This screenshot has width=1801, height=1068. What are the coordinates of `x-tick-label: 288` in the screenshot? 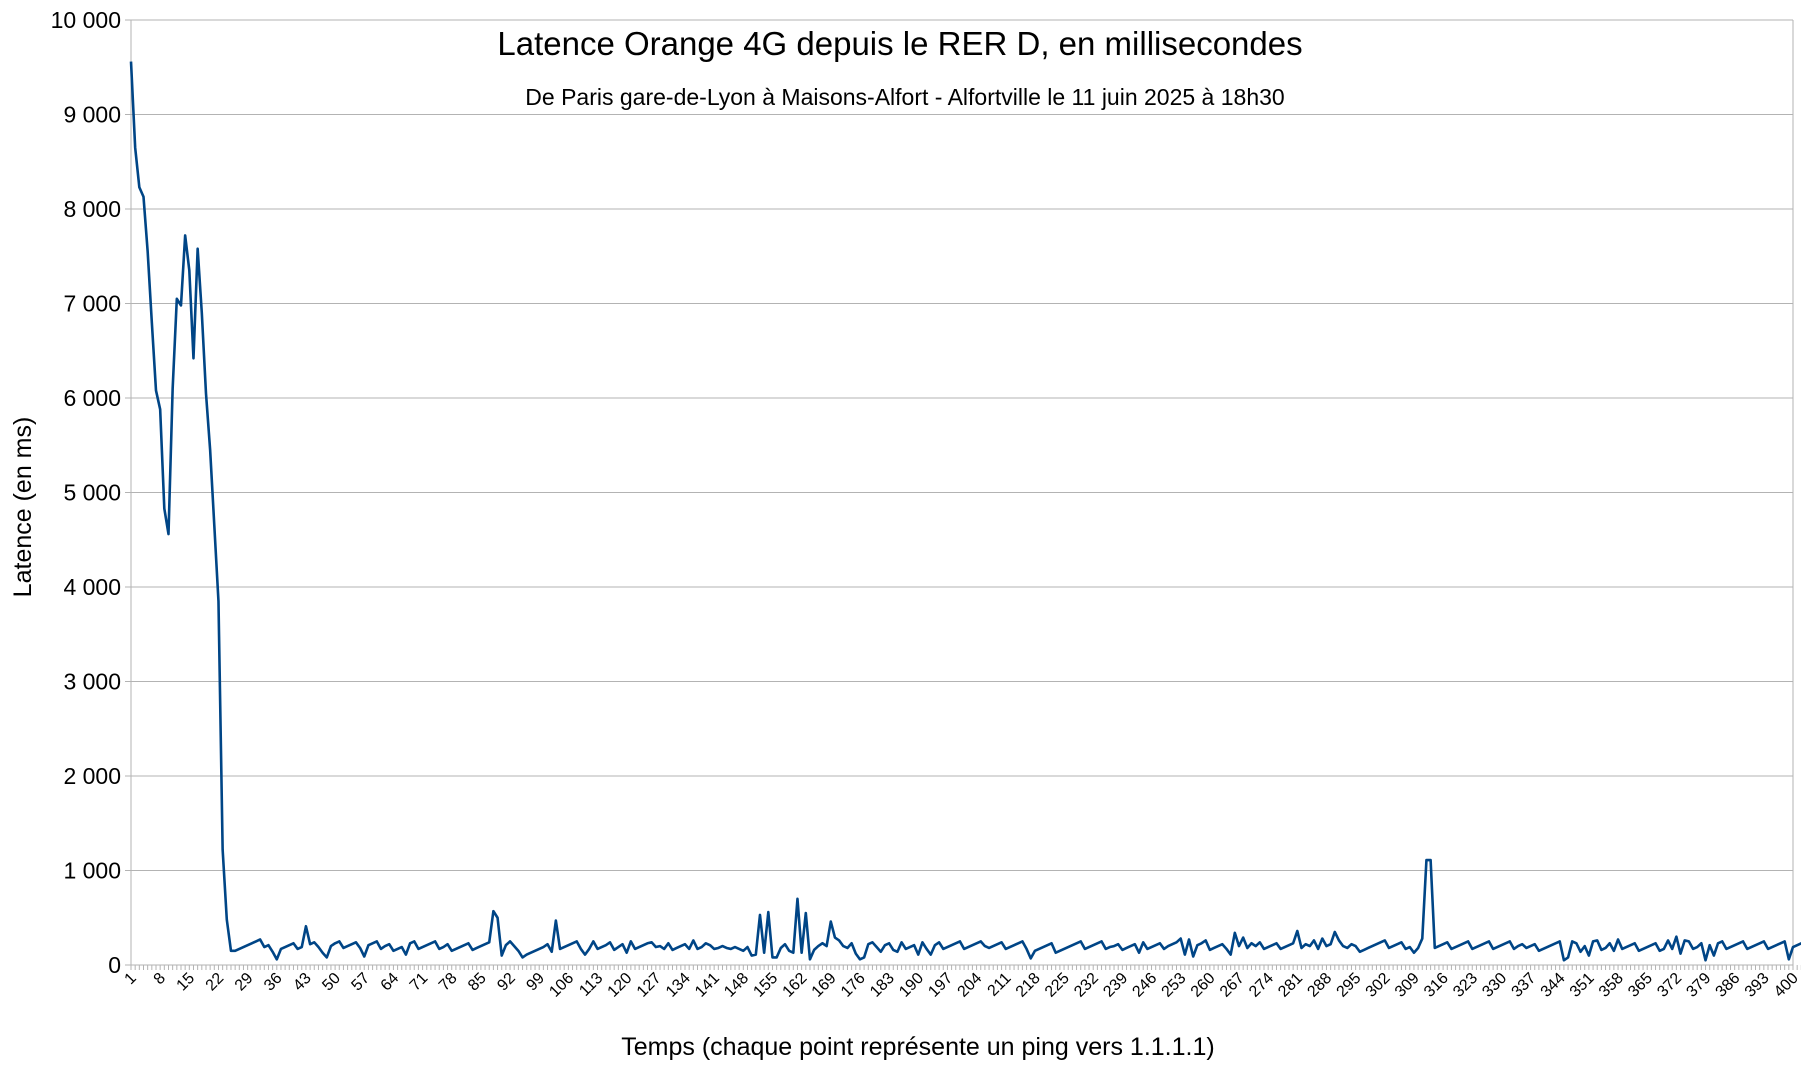 It's located at (1319, 985).